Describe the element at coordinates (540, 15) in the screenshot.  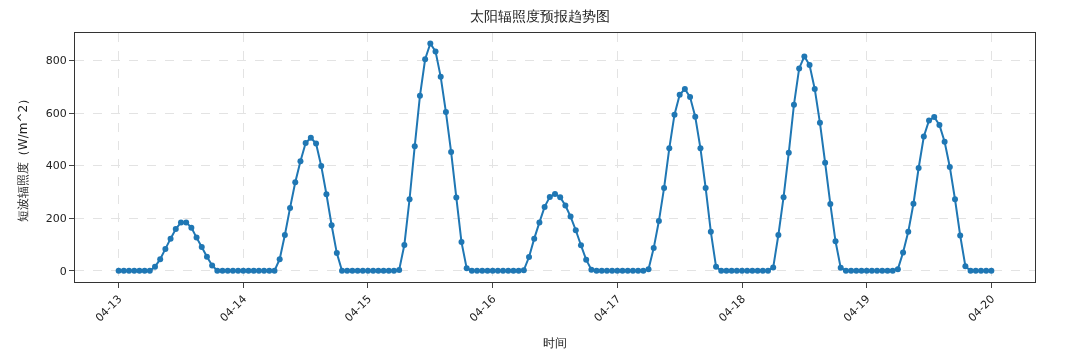
I see `chart-title: 太阳辐照度预报趋势图` at that location.